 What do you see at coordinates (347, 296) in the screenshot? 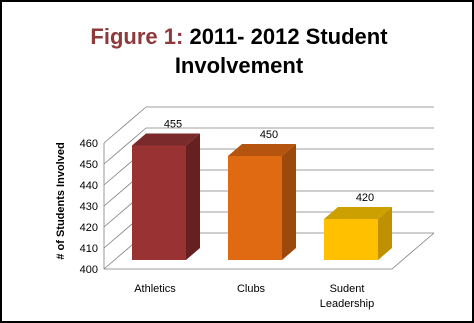
I see `category-label-sudent-leadership: Sudent Leadership` at bounding box center [347, 296].